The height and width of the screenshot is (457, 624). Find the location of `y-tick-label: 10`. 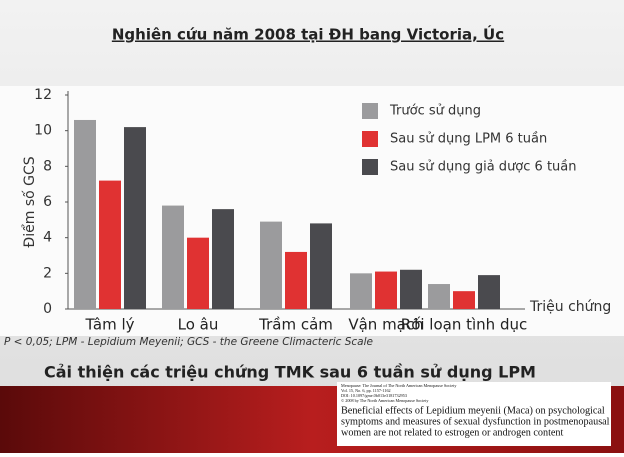

y-tick-label: 10 is located at coordinates (43, 131).